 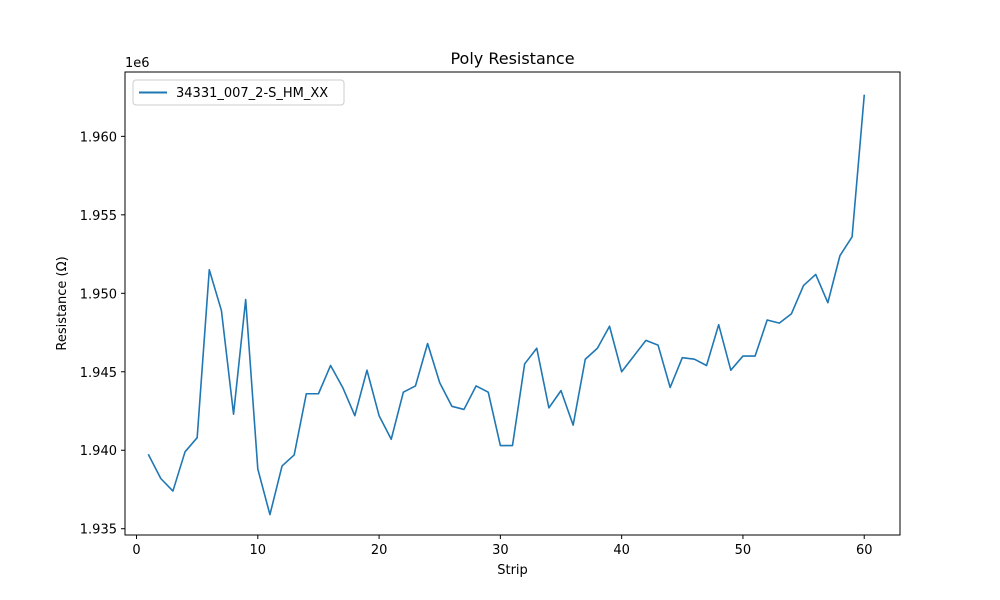 What do you see at coordinates (379, 550) in the screenshot?
I see `x-tick-label: 20` at bounding box center [379, 550].